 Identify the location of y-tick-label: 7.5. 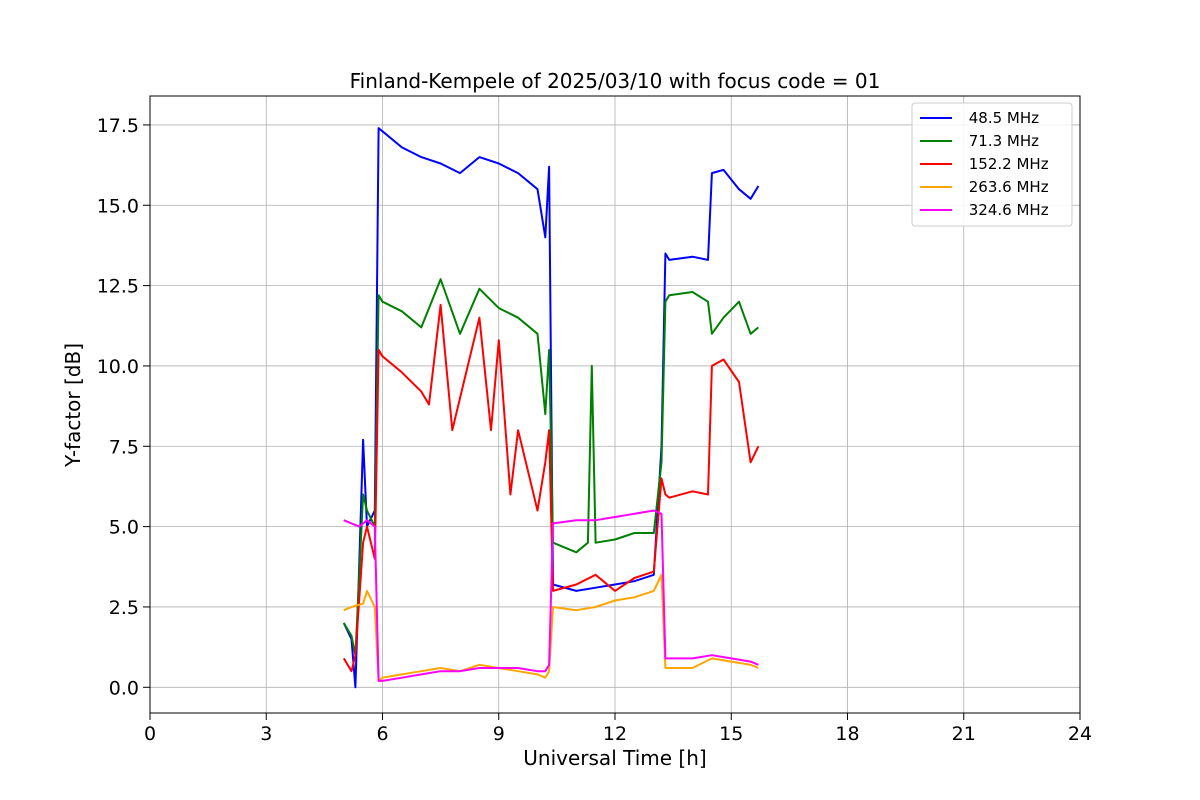
(124, 447).